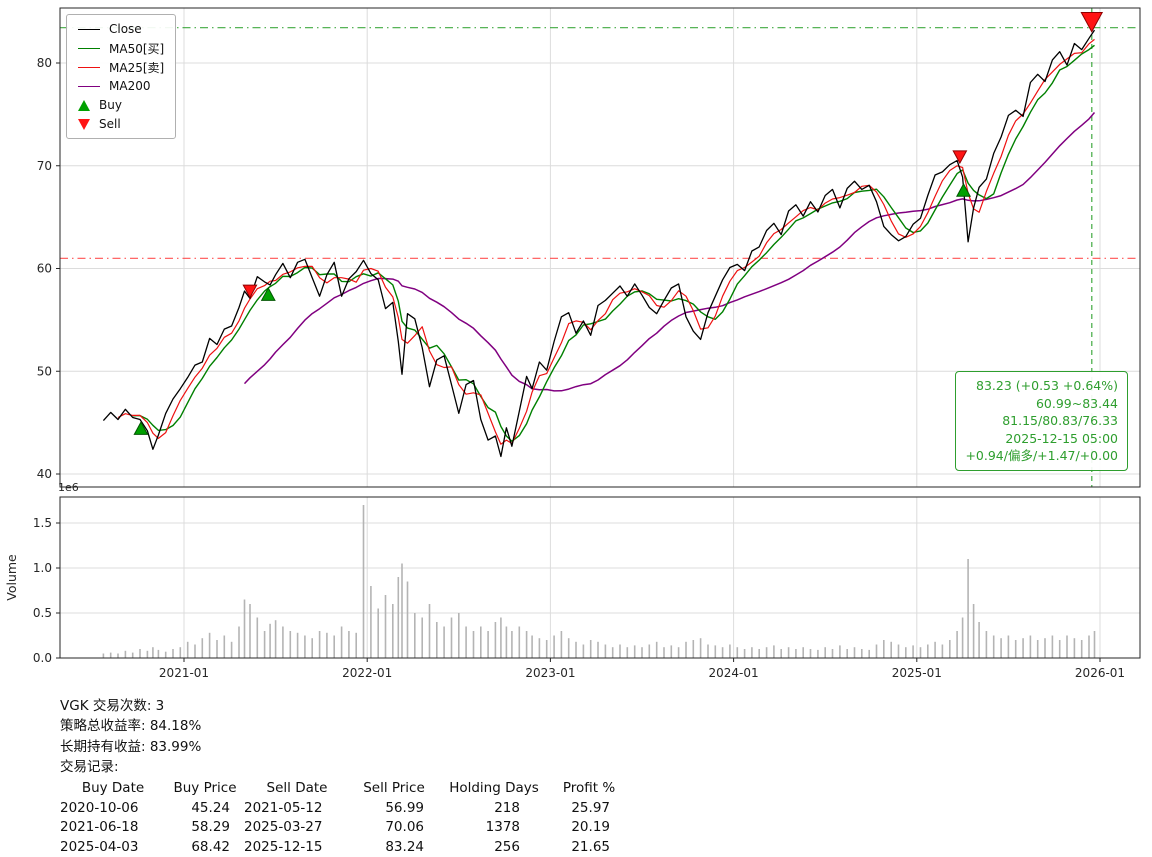 The width and height of the screenshot is (1152, 857). Describe the element at coordinates (11, 577) in the screenshot. I see `svg-text: Volume` at that location.